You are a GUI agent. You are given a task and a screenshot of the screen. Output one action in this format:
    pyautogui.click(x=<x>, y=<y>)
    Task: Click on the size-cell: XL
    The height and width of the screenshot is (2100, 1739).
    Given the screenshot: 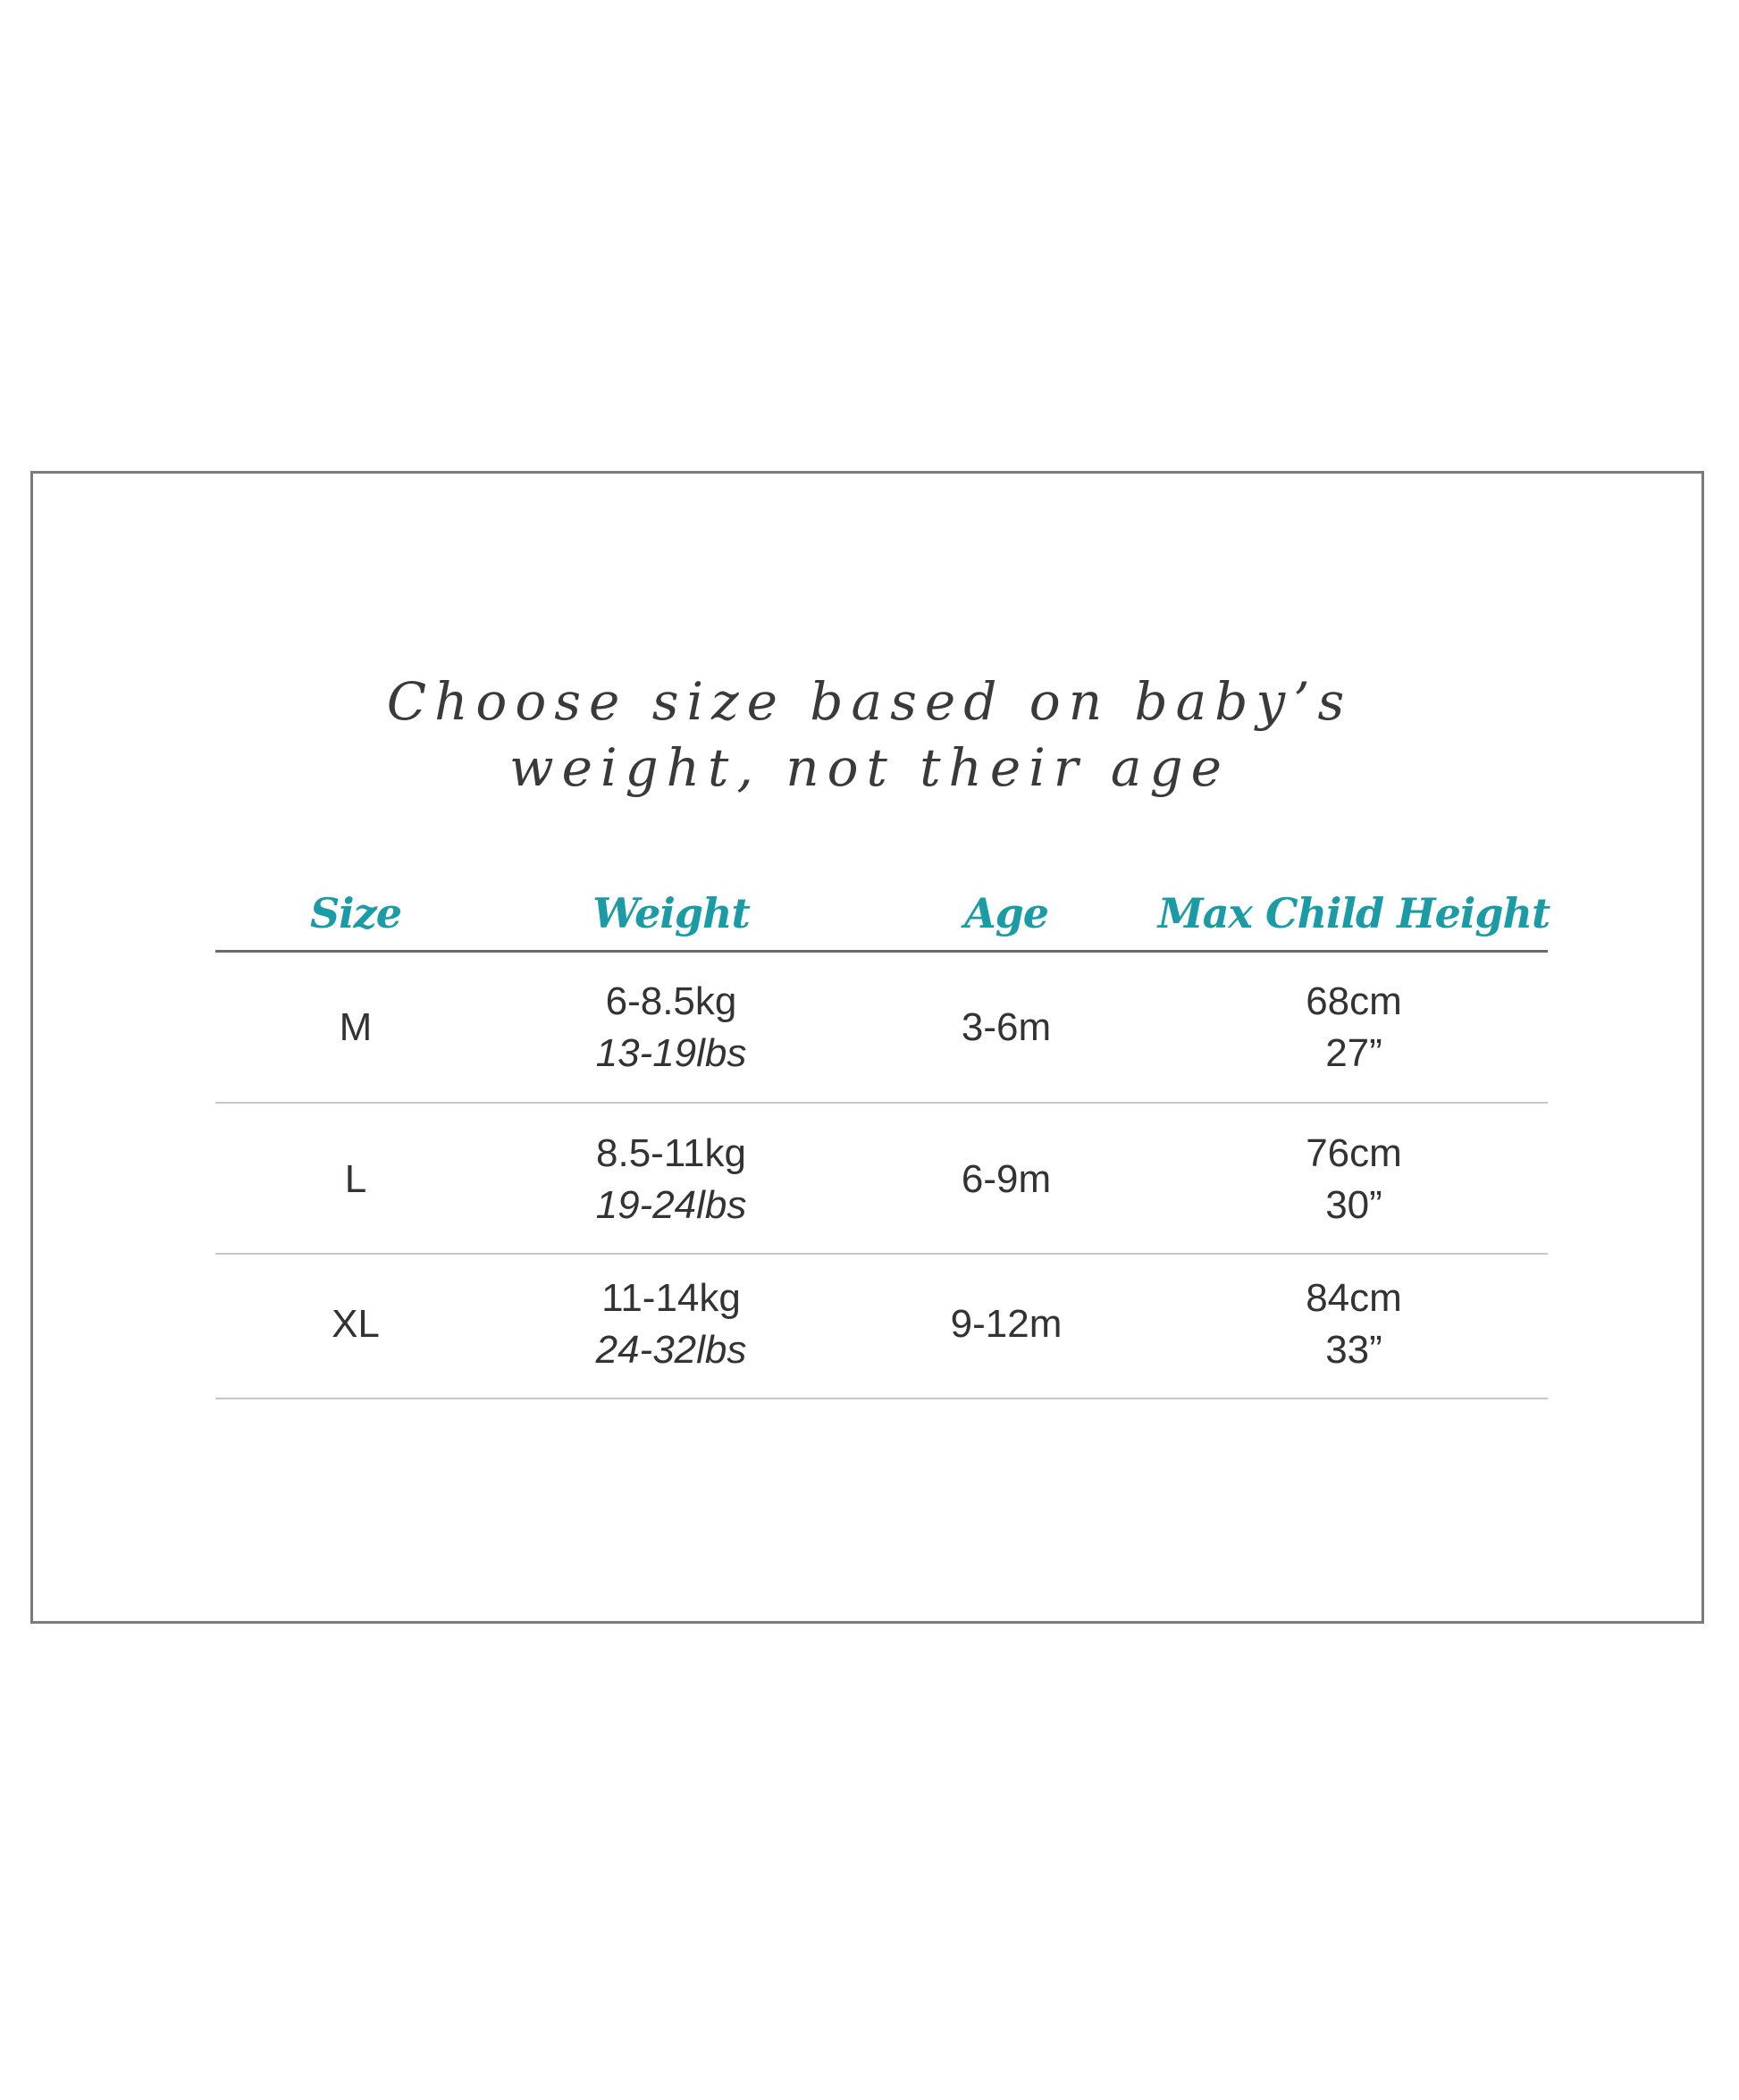 What is the action you would take?
    pyautogui.click(x=356, y=1324)
    